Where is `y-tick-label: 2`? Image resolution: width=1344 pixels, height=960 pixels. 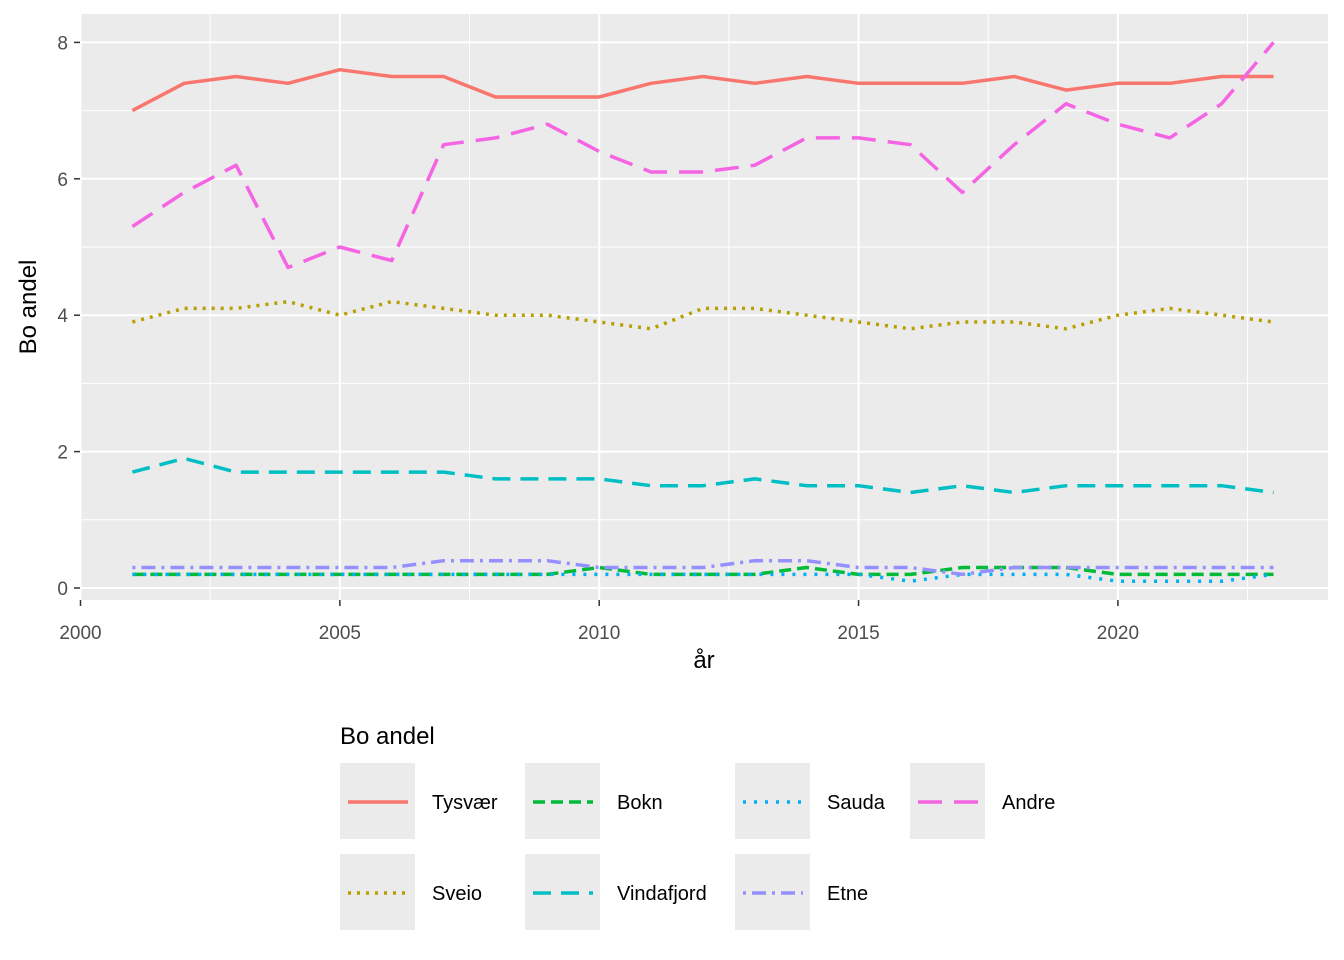
y-tick-label: 2 is located at coordinates (62, 453).